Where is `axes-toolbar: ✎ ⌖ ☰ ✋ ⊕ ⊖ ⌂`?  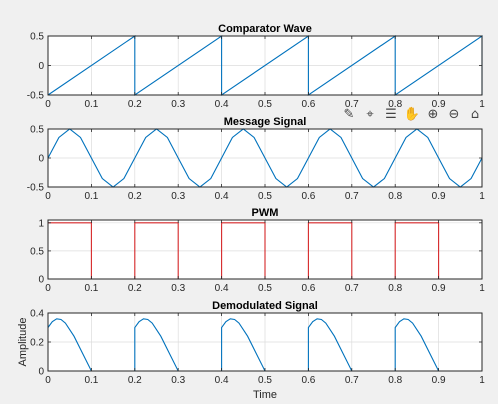
axes-toolbar: ✎ ⌖ ☰ ✋ ⊕ ⊖ ⌂ is located at coordinates (412, 114).